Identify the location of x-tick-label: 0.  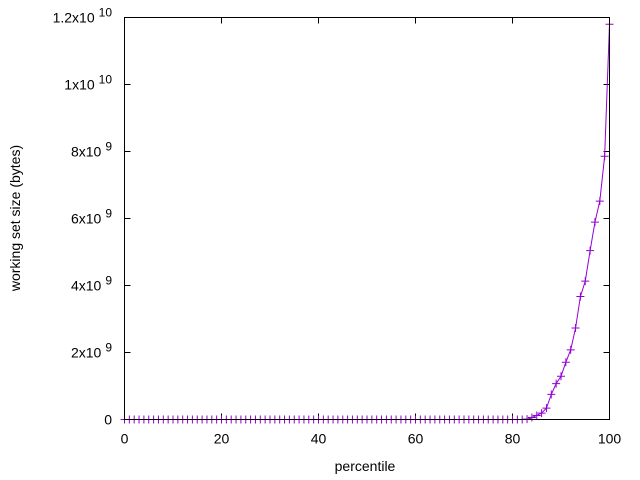
(125, 439).